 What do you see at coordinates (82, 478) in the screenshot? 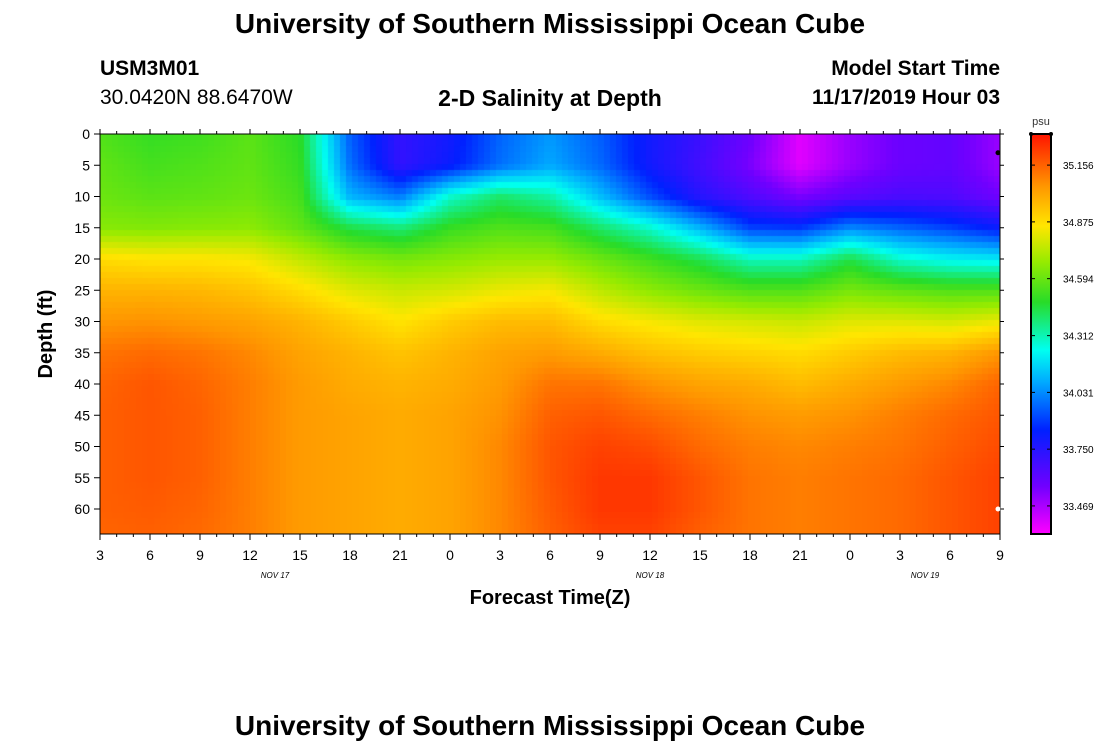
I see `y-tick-label: 55` at bounding box center [82, 478].